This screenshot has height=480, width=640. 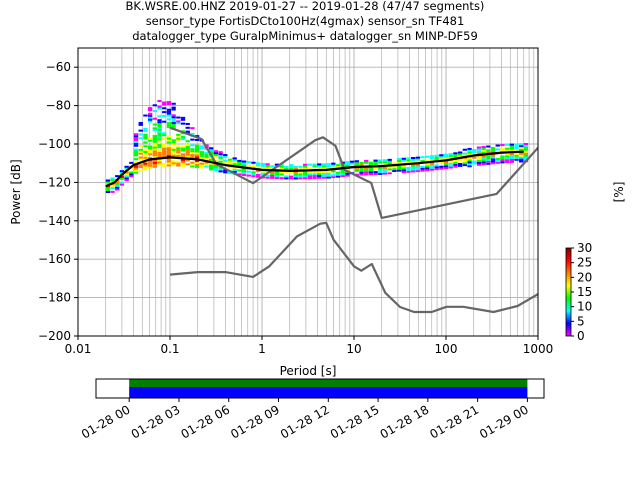 I want to click on y-tick-label: −100, so click(x=54, y=144).